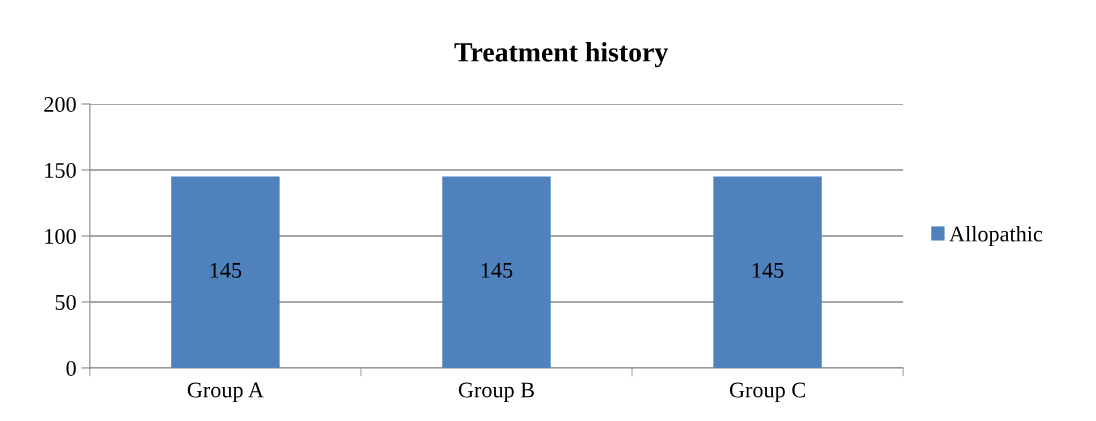 The height and width of the screenshot is (421, 1096). What do you see at coordinates (996, 236) in the screenshot?
I see `legend-label: Allopathic` at bounding box center [996, 236].